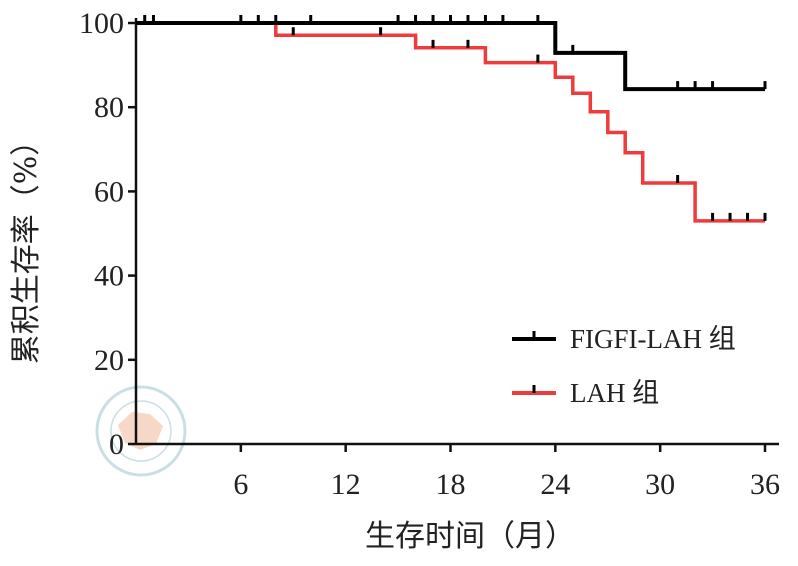 Image resolution: width=798 pixels, height=566 pixels. I want to click on legend-label-figfi: FIGFI-LAH 组, so click(653, 339).